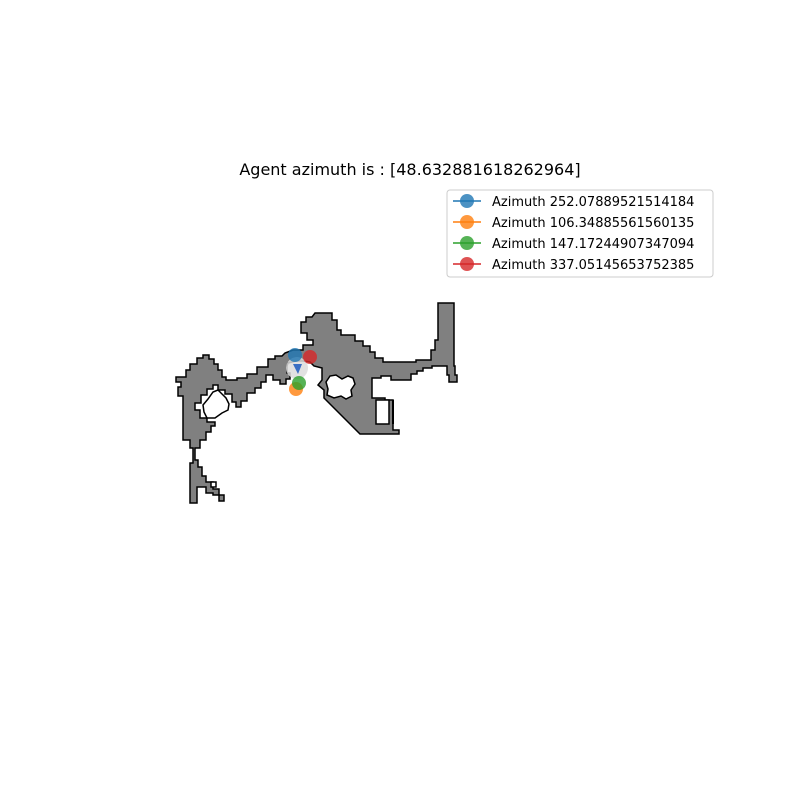  I want to click on legend-frame, so click(580, 233).